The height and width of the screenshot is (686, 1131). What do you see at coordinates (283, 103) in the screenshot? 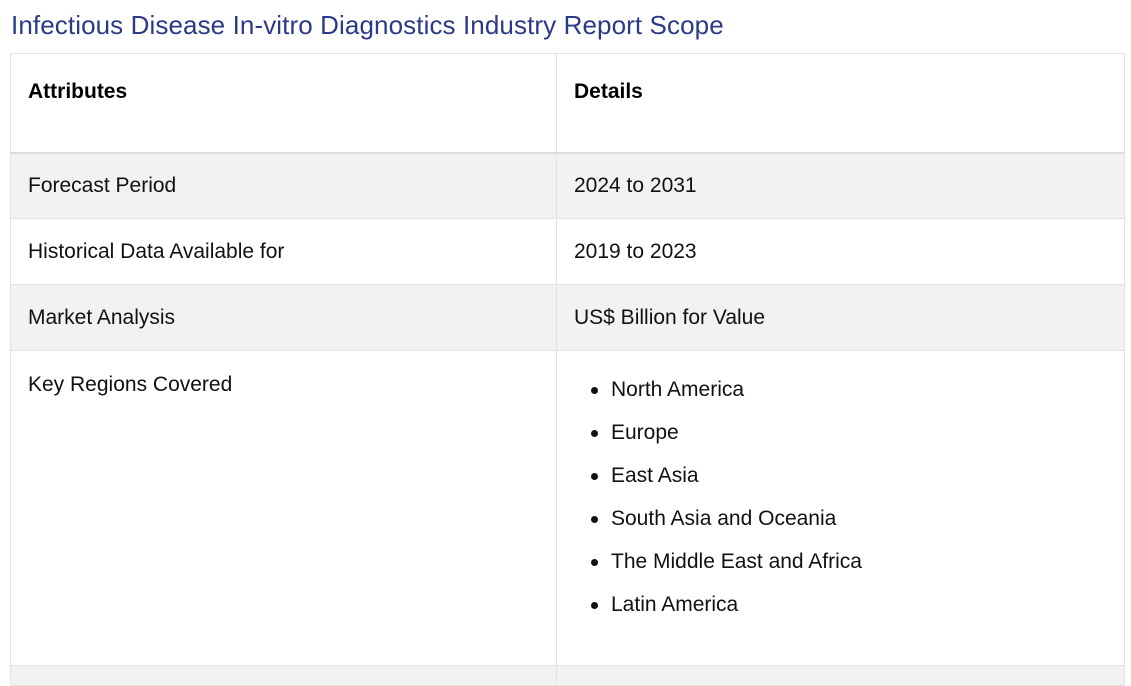
I see `header-attributes: Attributes` at bounding box center [283, 103].